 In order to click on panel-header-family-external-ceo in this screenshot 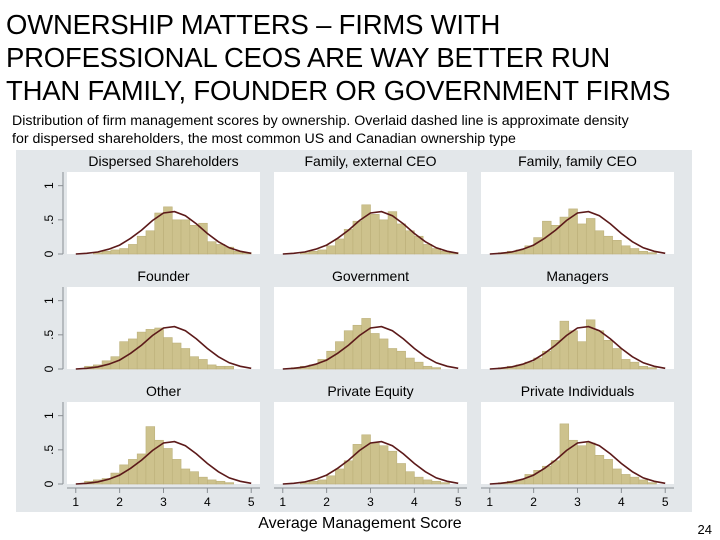, I will do `click(370, 161)`.